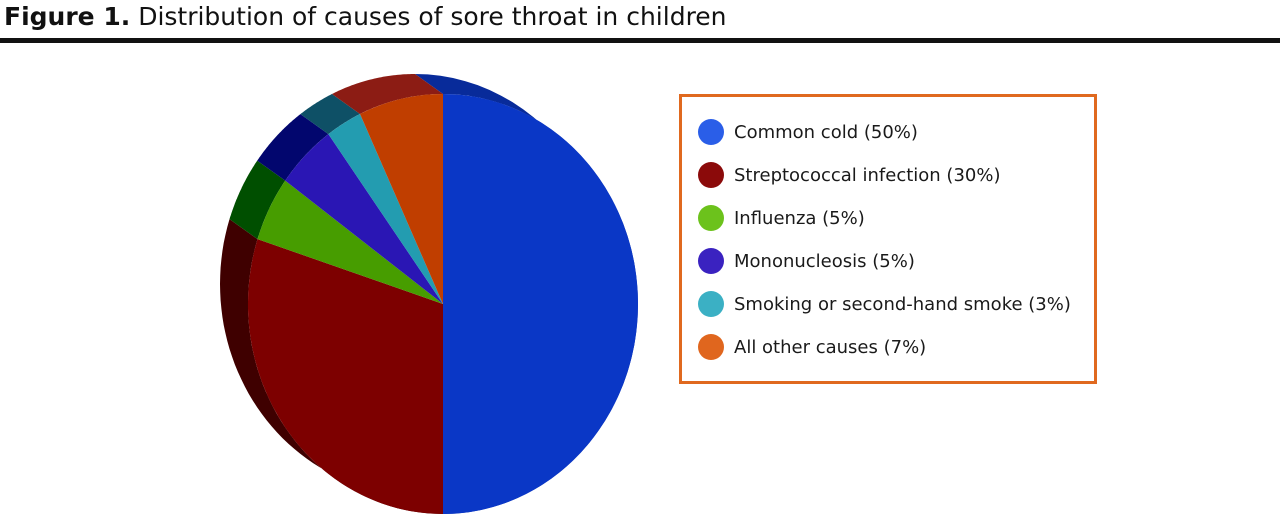 This screenshot has height=517, width=1280. I want to click on legend-label: Influenza (5%), so click(799, 218).